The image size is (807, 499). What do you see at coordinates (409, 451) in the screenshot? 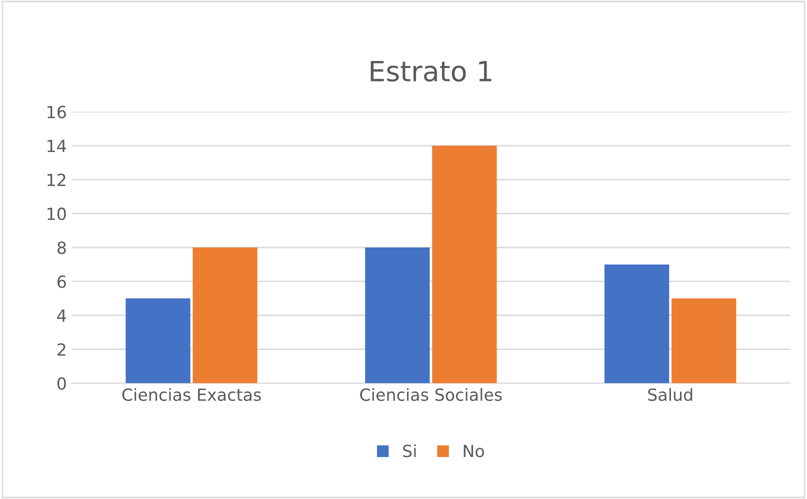
I see `legend-label: Si` at bounding box center [409, 451].